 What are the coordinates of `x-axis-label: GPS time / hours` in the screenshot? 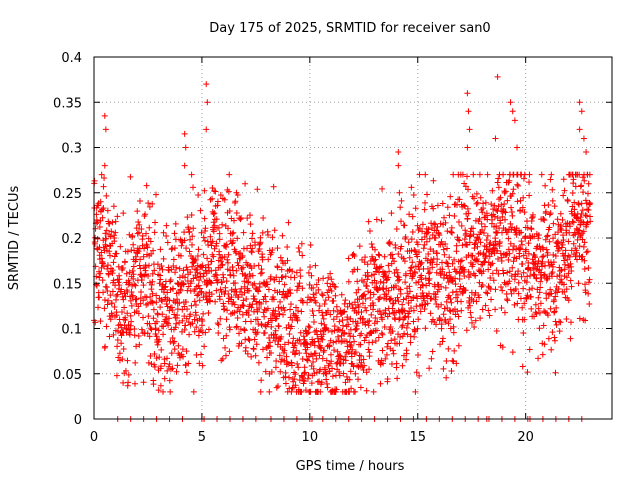 It's located at (350, 466).